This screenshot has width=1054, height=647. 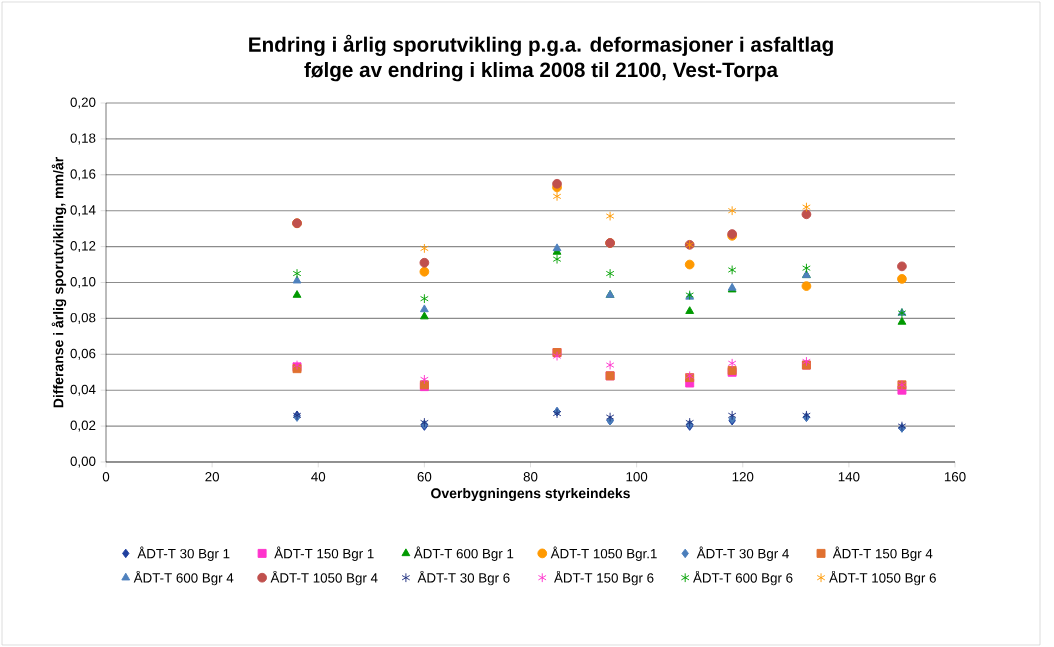 What do you see at coordinates (83, 103) in the screenshot?
I see `y-tick-label: 0,20` at bounding box center [83, 103].